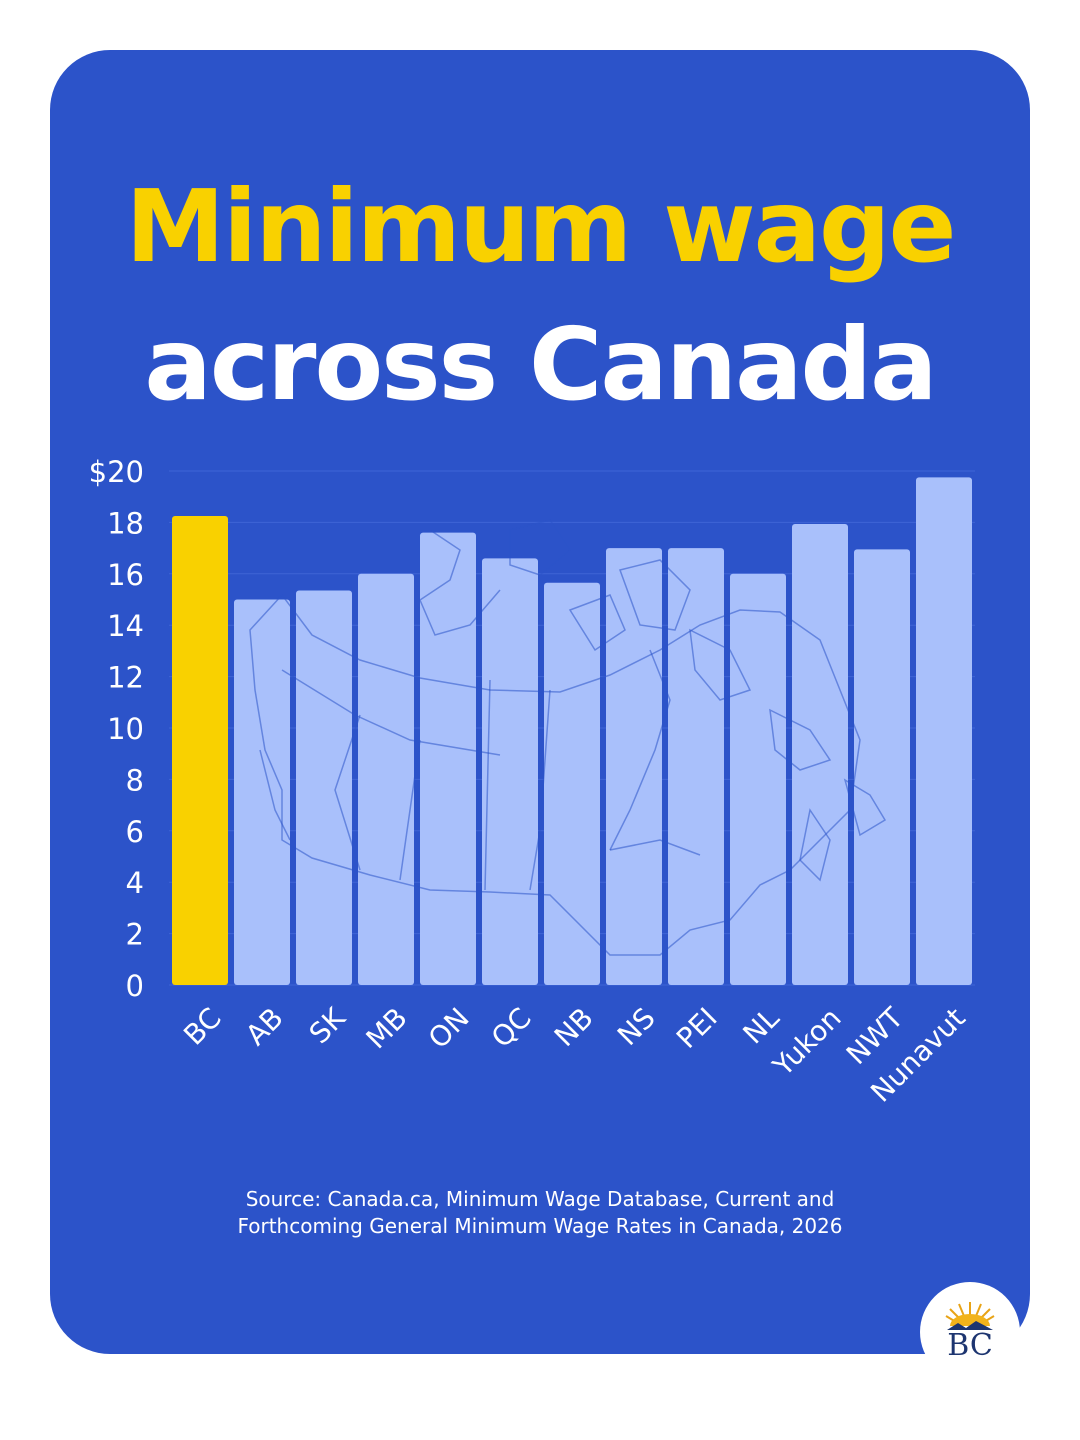 The image size is (1080, 1440). Describe the element at coordinates (510, 771) in the screenshot. I see `bar-qc` at that location.